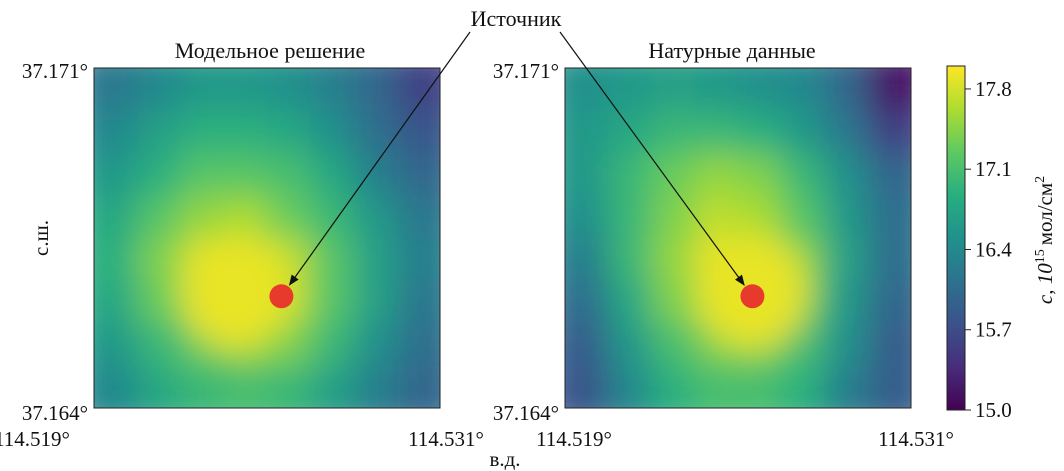 This screenshot has height=471, width=1064. Describe the element at coordinates (446, 439) in the screenshot. I see `x-tick-right-model: 114.531°` at that location.